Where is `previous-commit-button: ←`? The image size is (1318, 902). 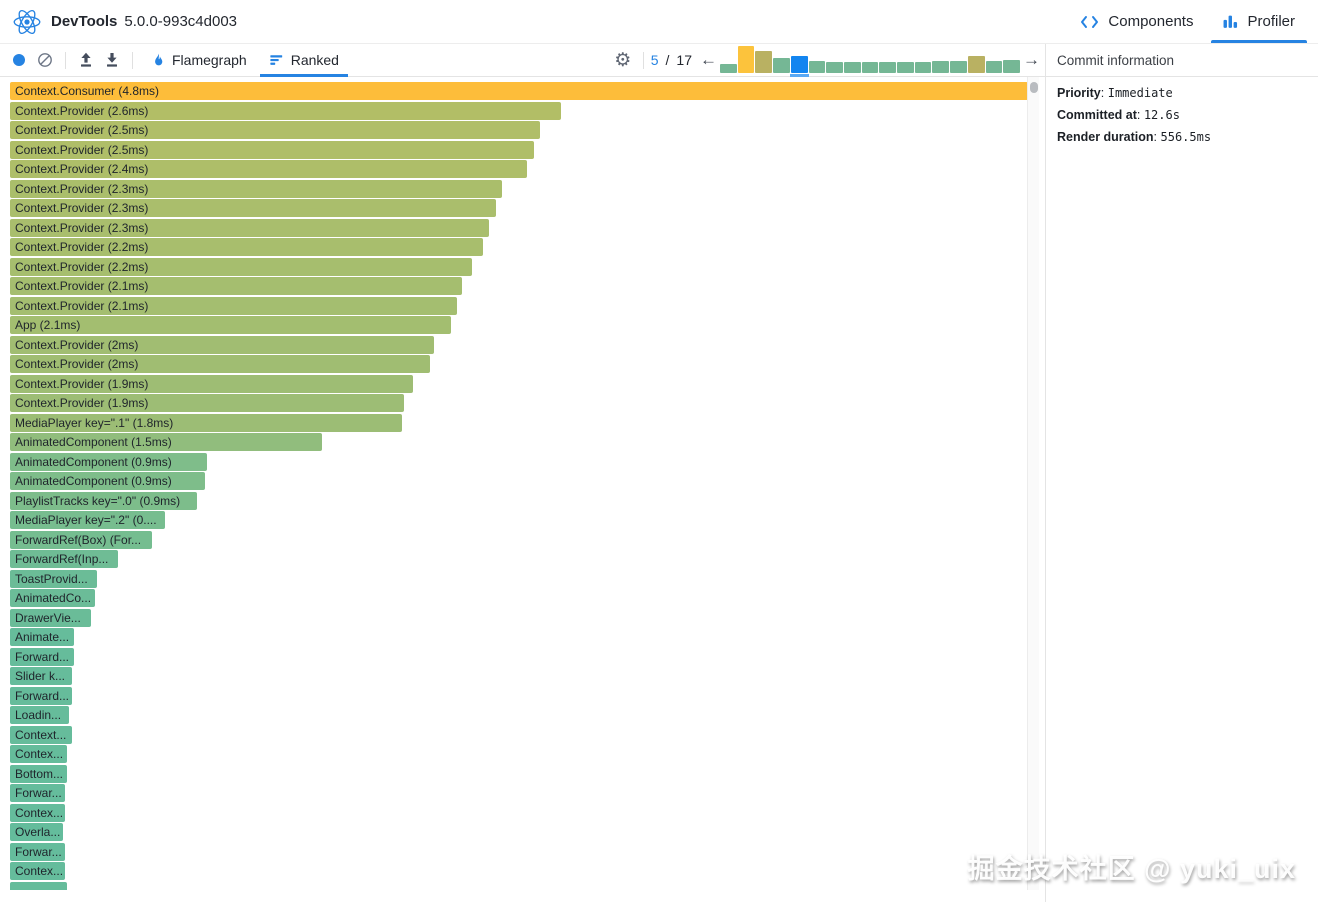
previous-commit-button: ← is located at coordinates (708, 59).